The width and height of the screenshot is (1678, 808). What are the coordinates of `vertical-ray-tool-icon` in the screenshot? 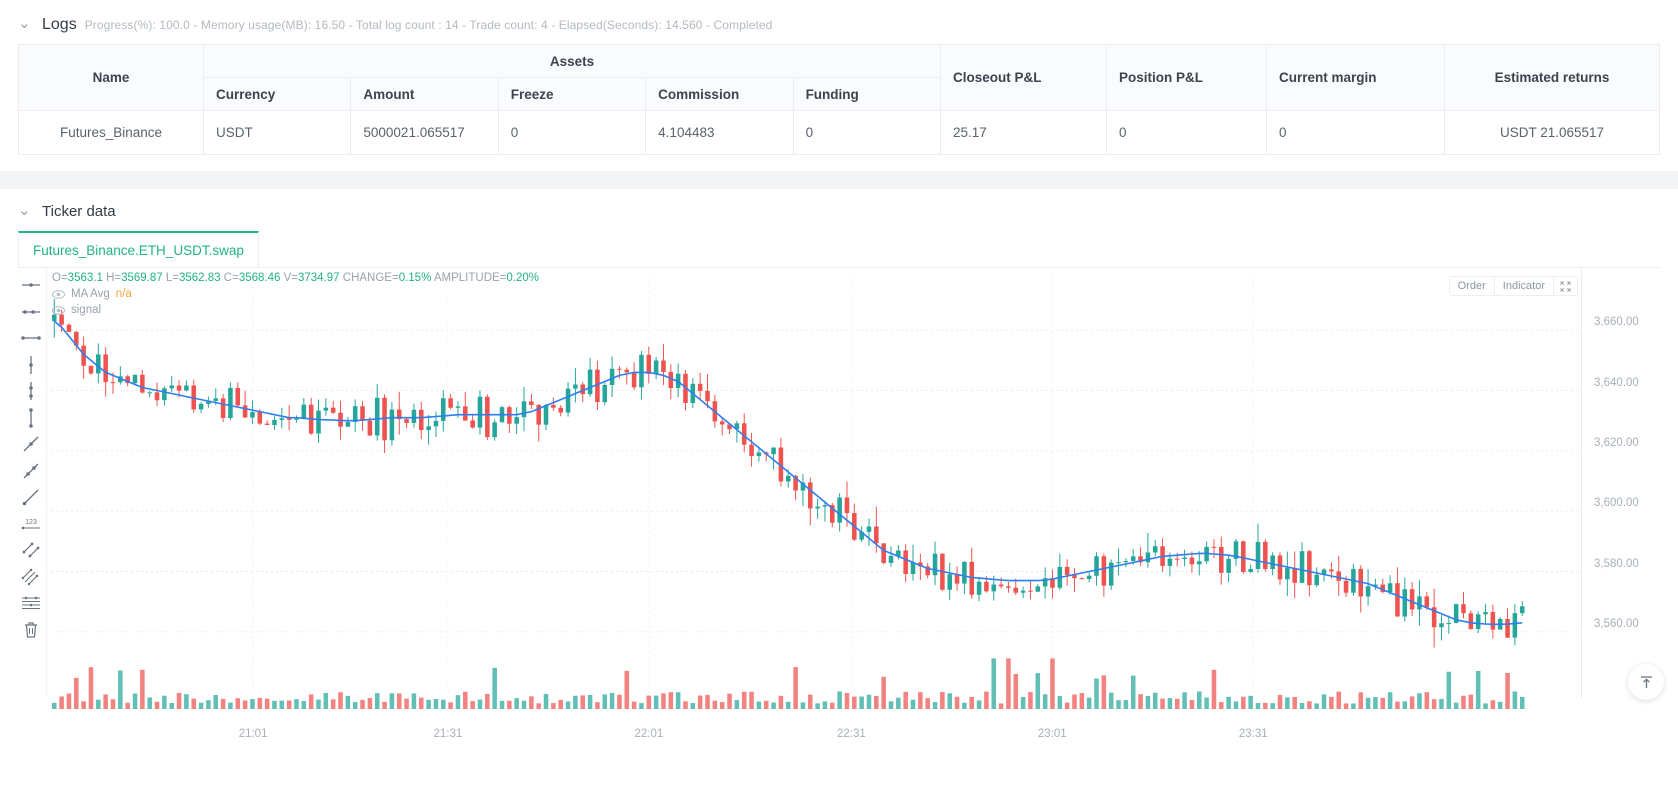 It's located at (31, 391).